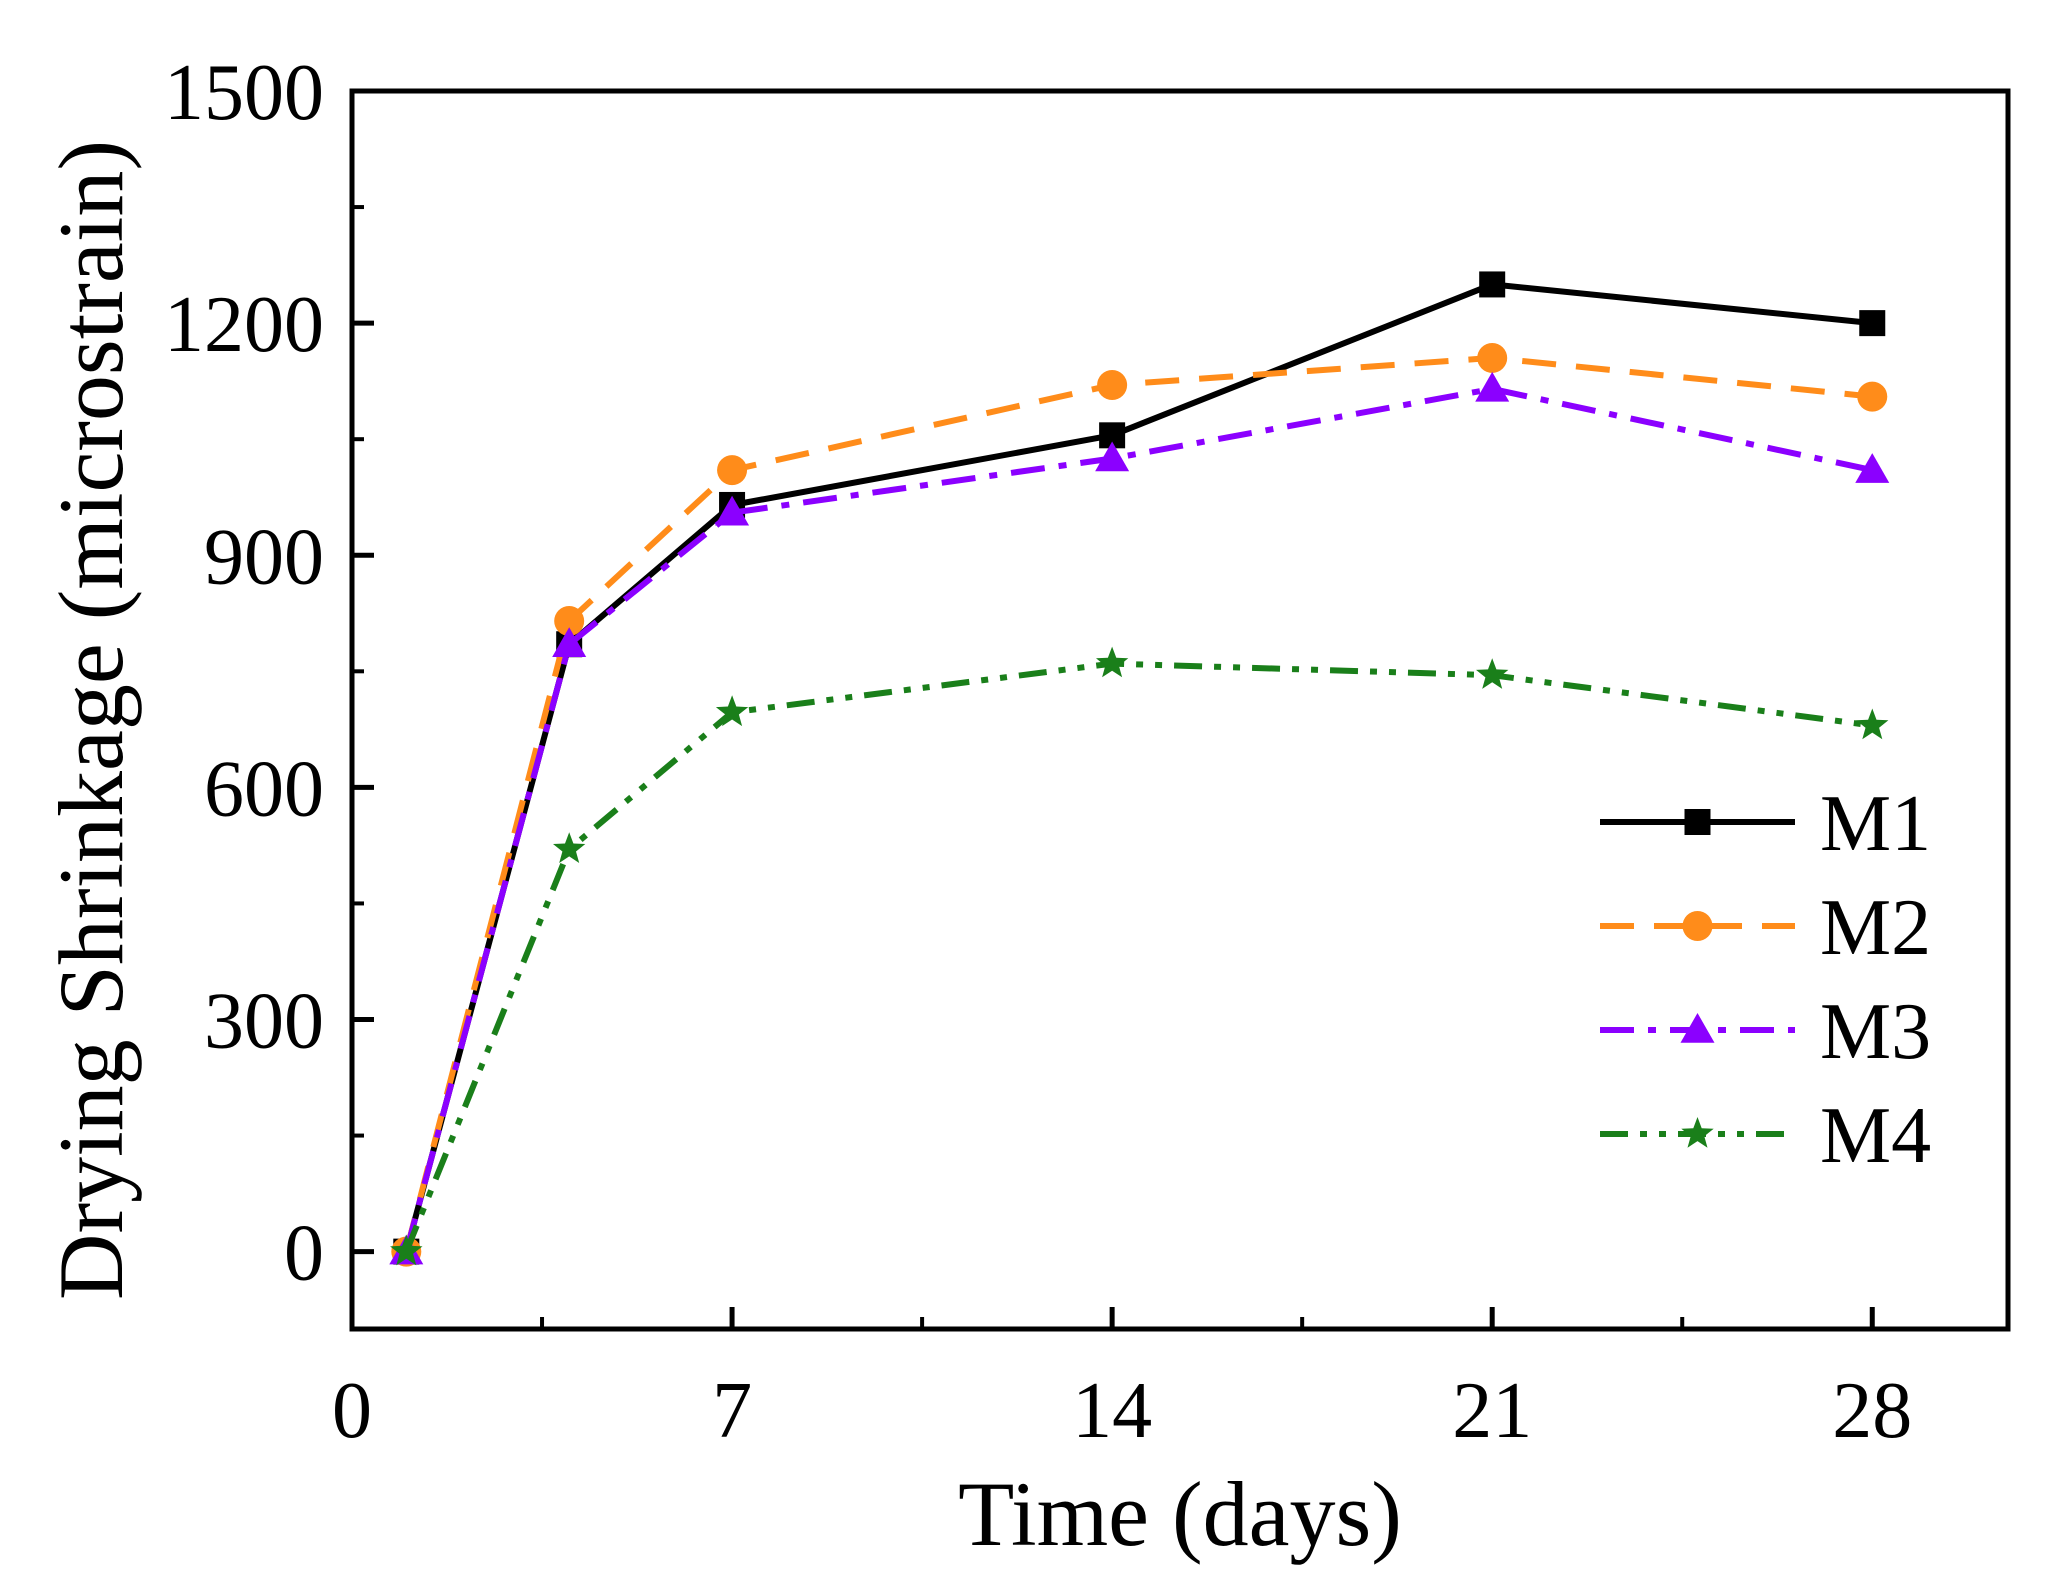 Image resolution: width=2049 pixels, height=1577 pixels. What do you see at coordinates (304, 1254) in the screenshot?
I see `y-tick-label: 0` at bounding box center [304, 1254].